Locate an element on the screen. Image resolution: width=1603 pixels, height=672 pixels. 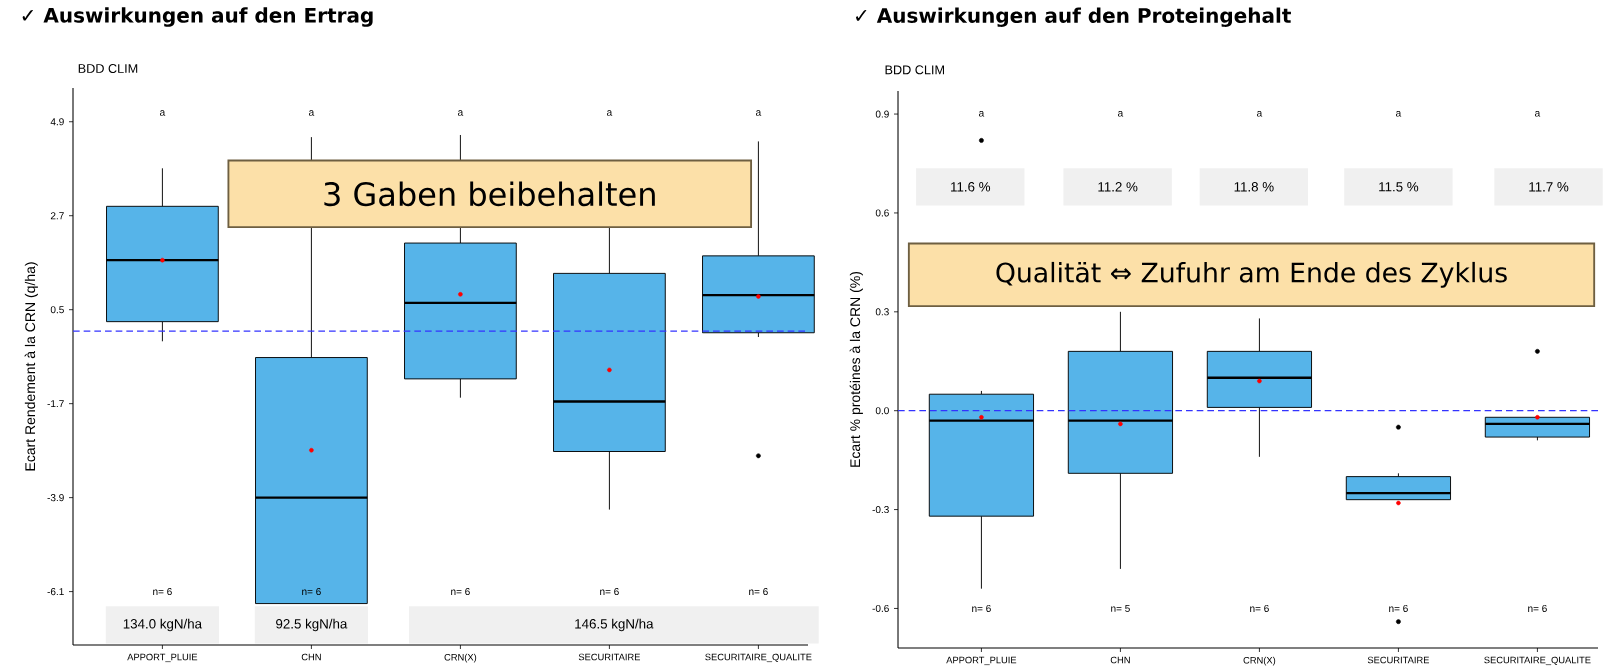
y-tick-label: 0.5 is located at coordinates (57, 310).